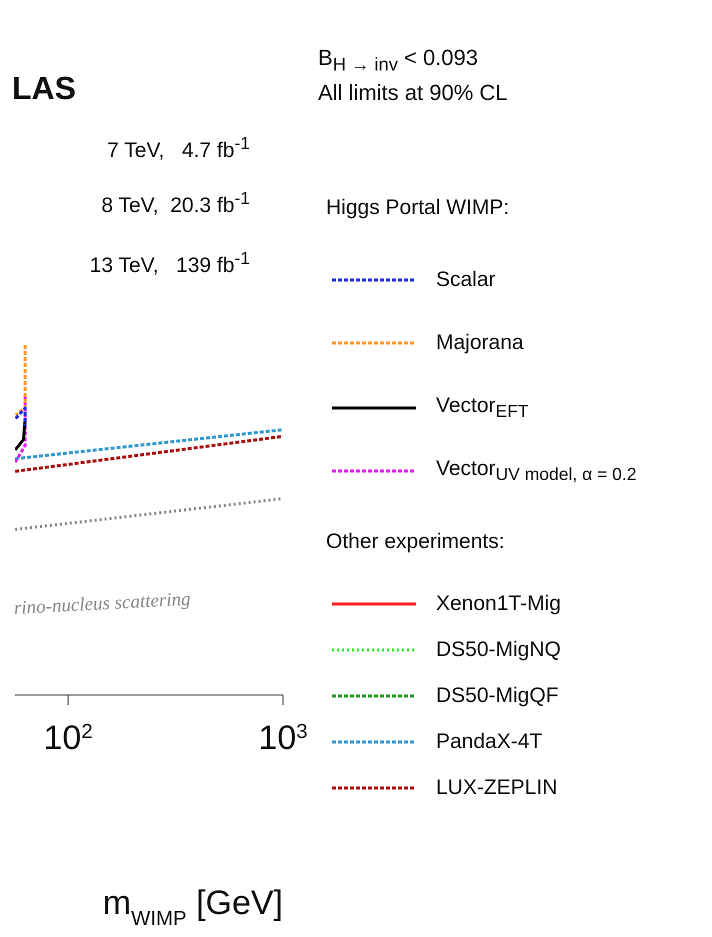  I want to click on chart-title: LAS, so click(44, 88).